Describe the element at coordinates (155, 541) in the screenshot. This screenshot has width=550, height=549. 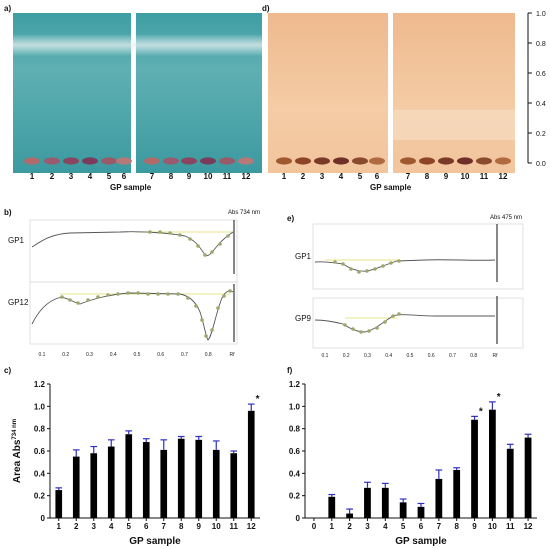
I see `x-axis-title: GP sample` at that location.